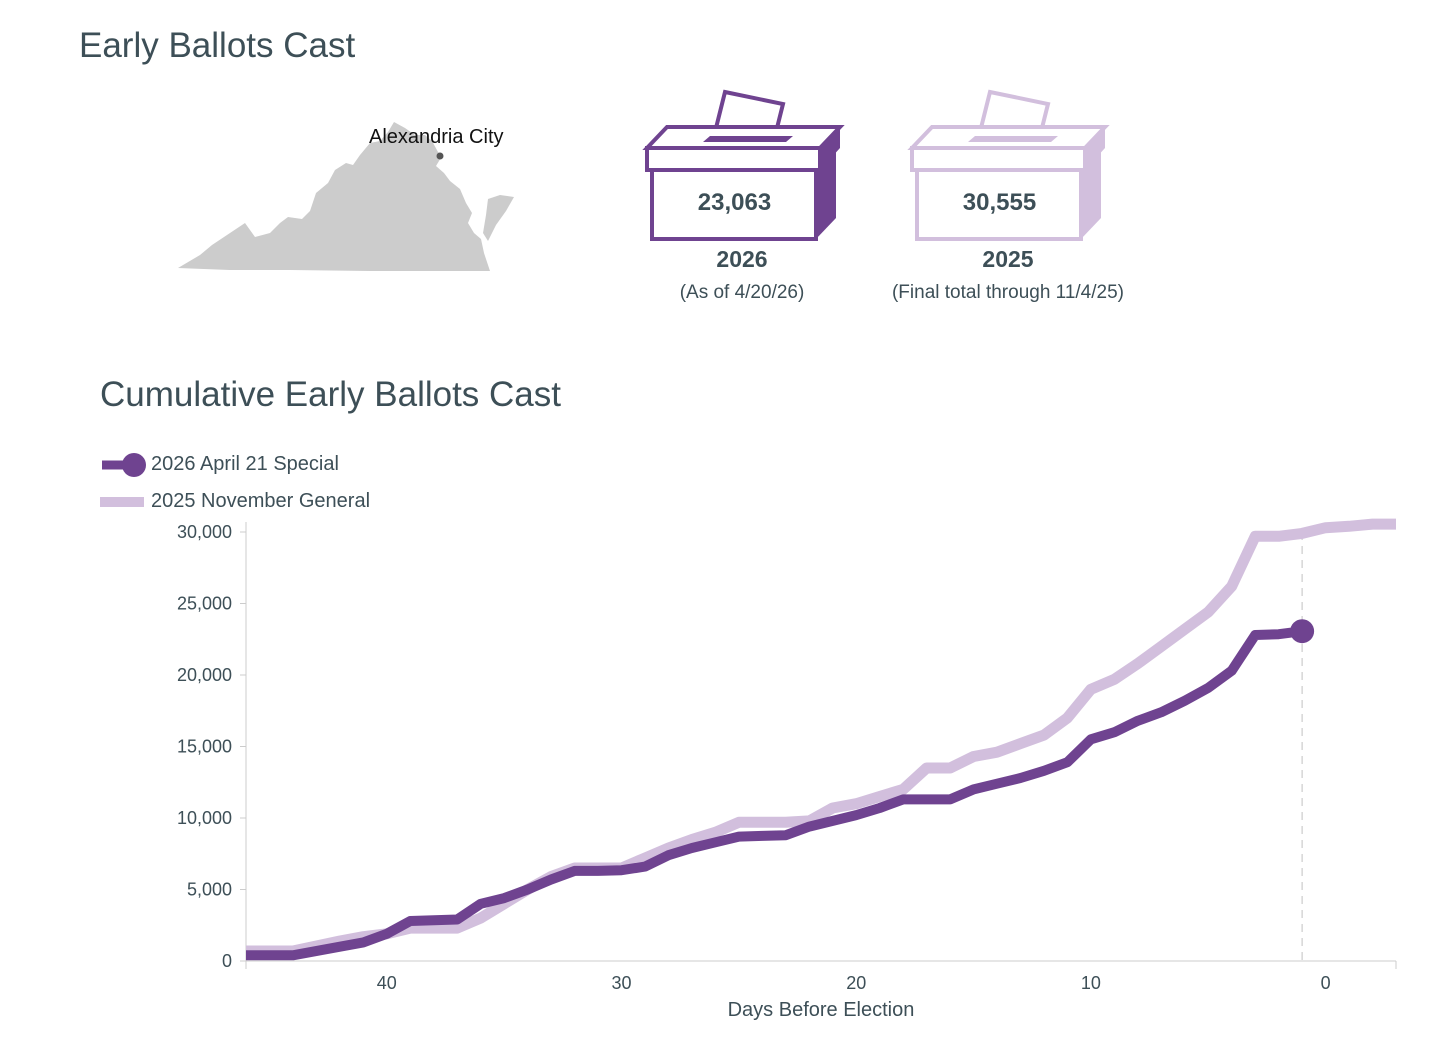 This screenshot has width=1456, height=1037. What do you see at coordinates (330, 394) in the screenshot?
I see `chart-title: Cumulative Early Ballots Cast` at bounding box center [330, 394].